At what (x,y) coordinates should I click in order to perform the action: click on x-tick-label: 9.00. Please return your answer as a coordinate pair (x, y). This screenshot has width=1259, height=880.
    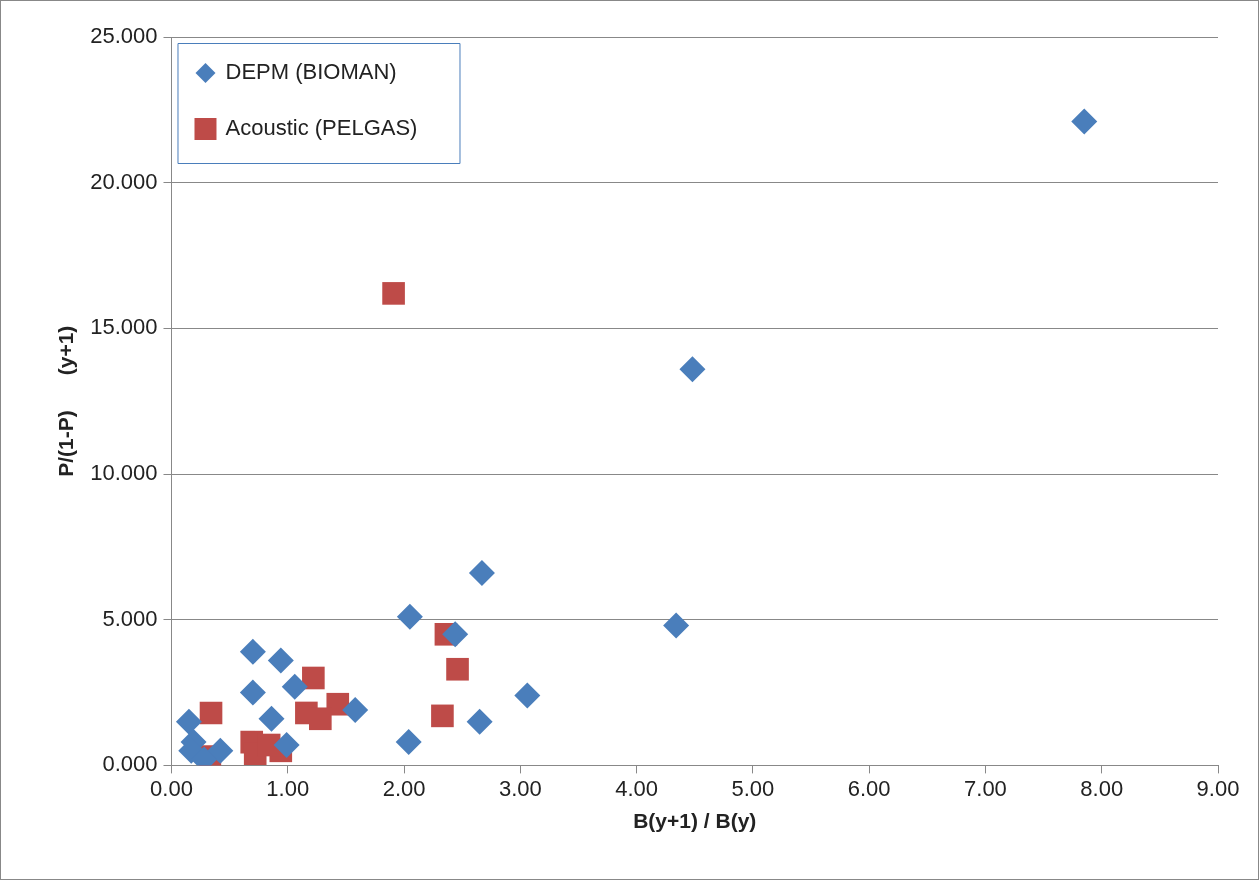
    Looking at the image, I should click on (1218, 788).